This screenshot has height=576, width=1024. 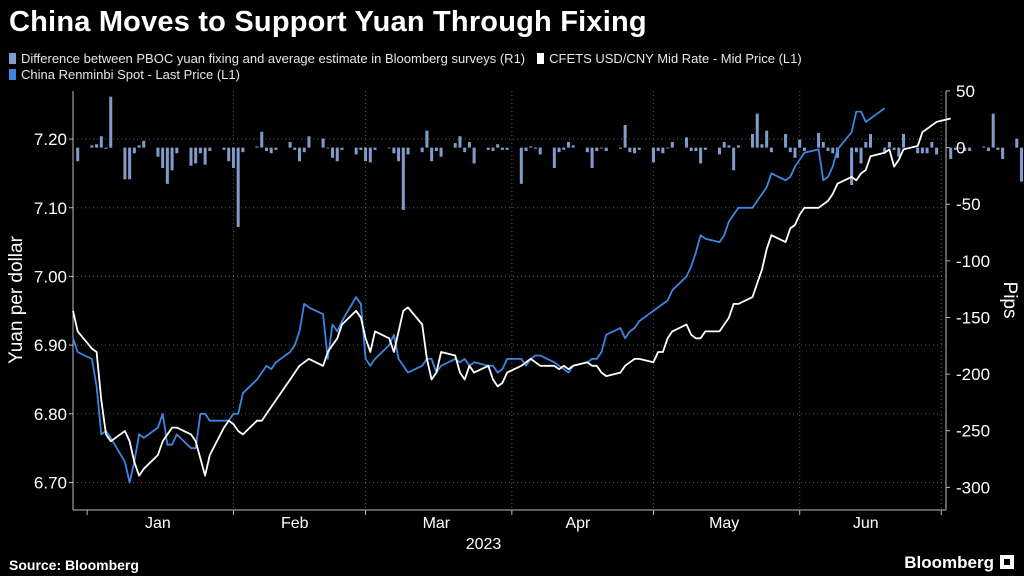 I want to click on right-tick-label: 0, so click(x=960, y=148).